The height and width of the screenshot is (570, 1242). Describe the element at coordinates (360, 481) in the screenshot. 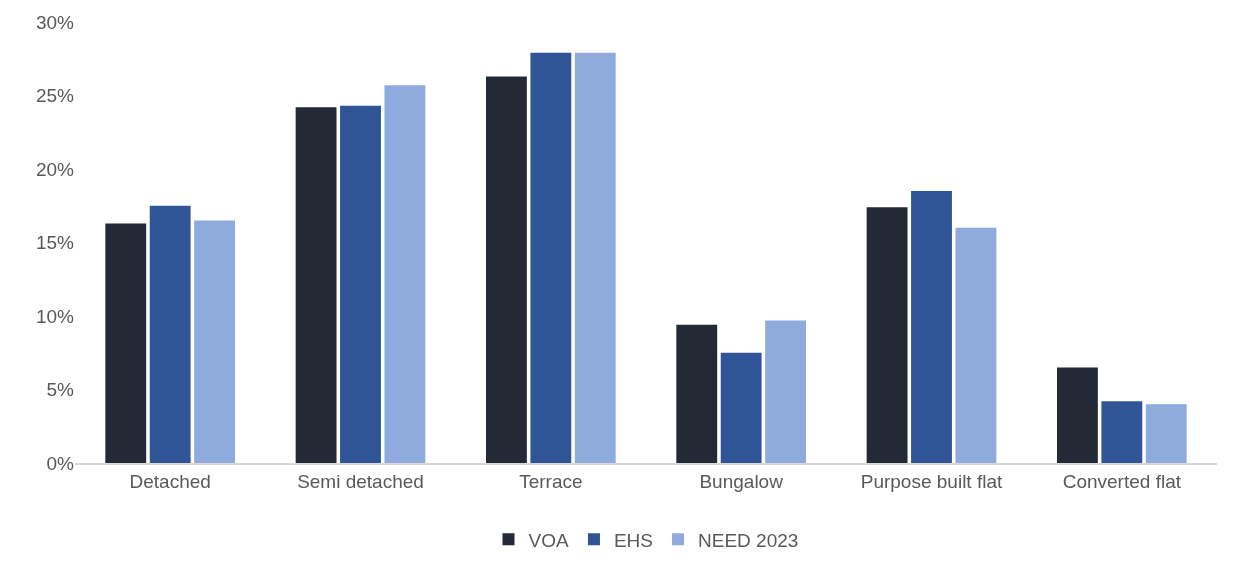

I see `x-tick-label: Semi detached` at that location.